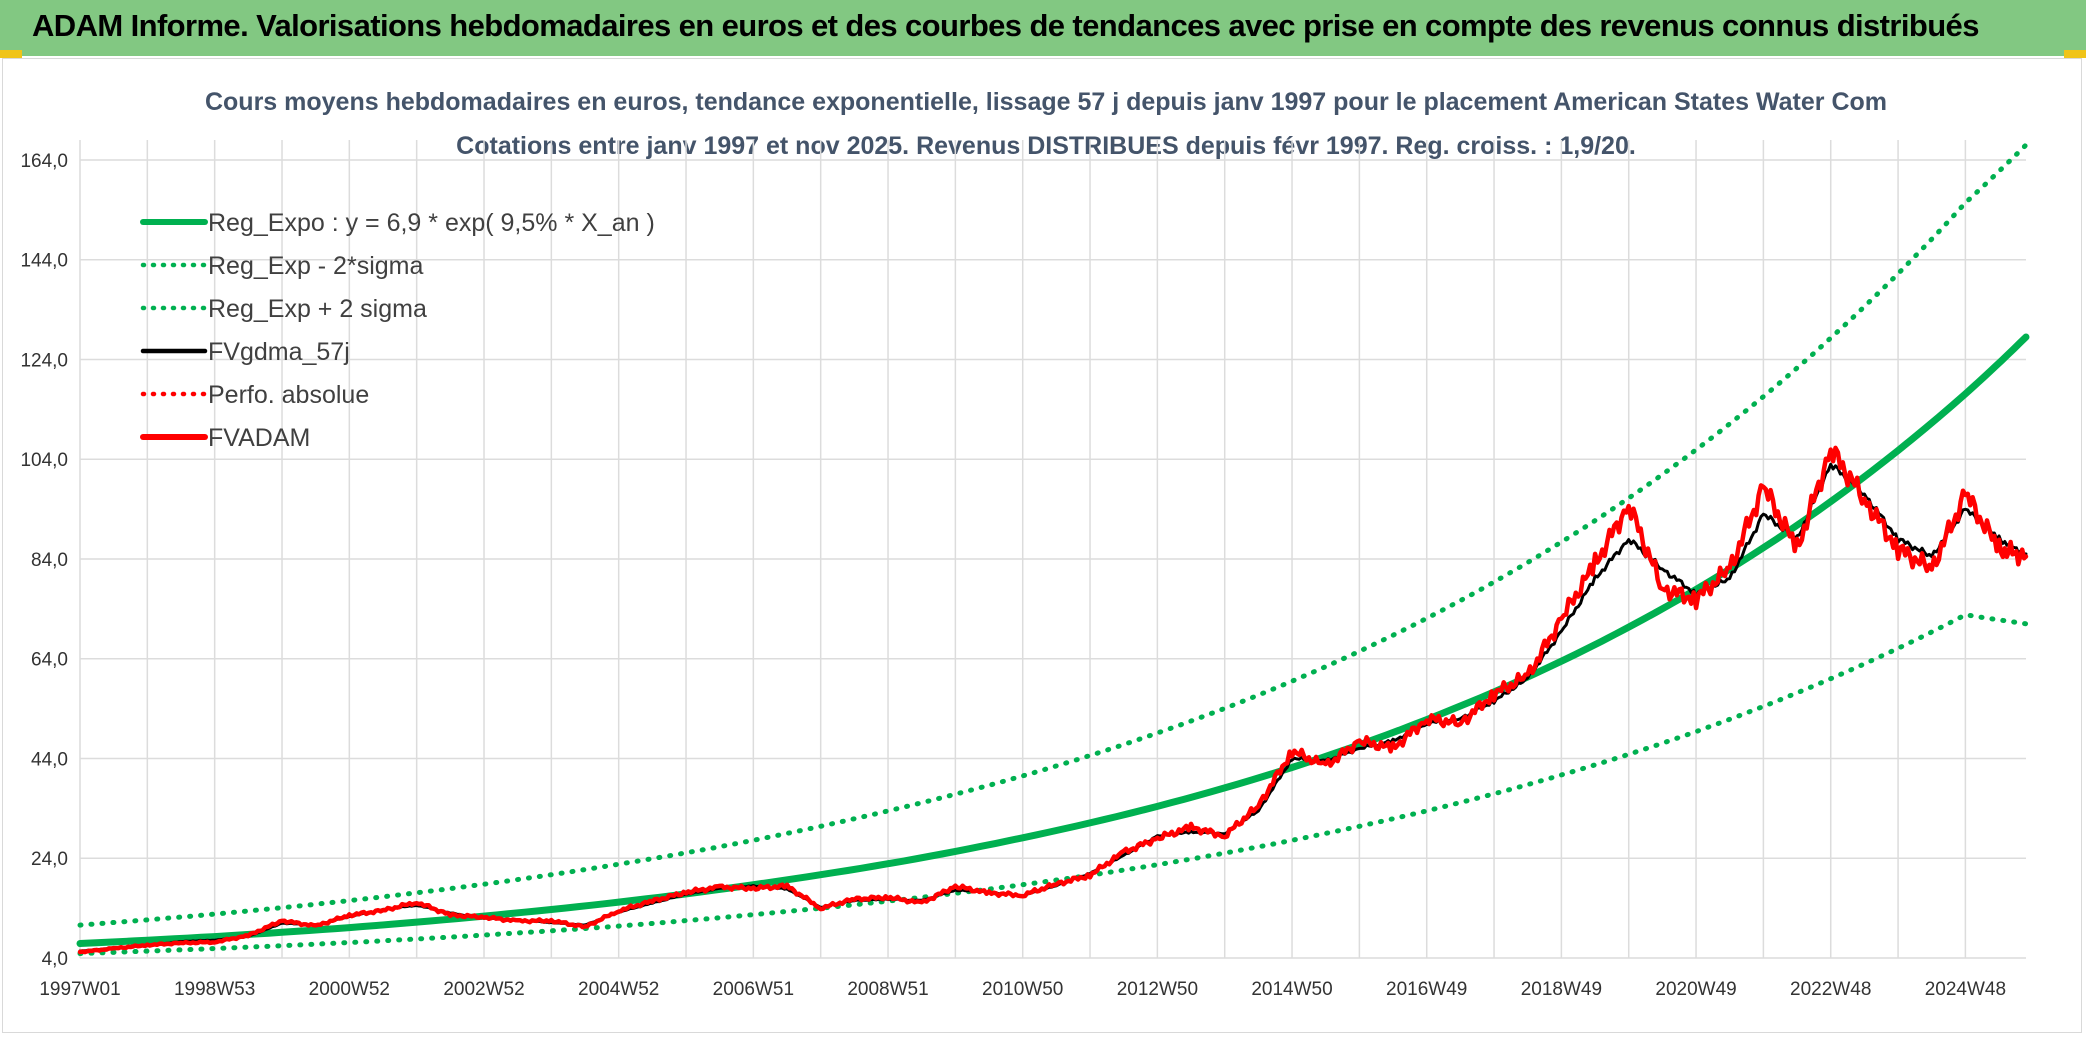 The height and width of the screenshot is (1037, 2086). What do you see at coordinates (259, 438) in the screenshot?
I see `legend-label: FVADAM` at bounding box center [259, 438].